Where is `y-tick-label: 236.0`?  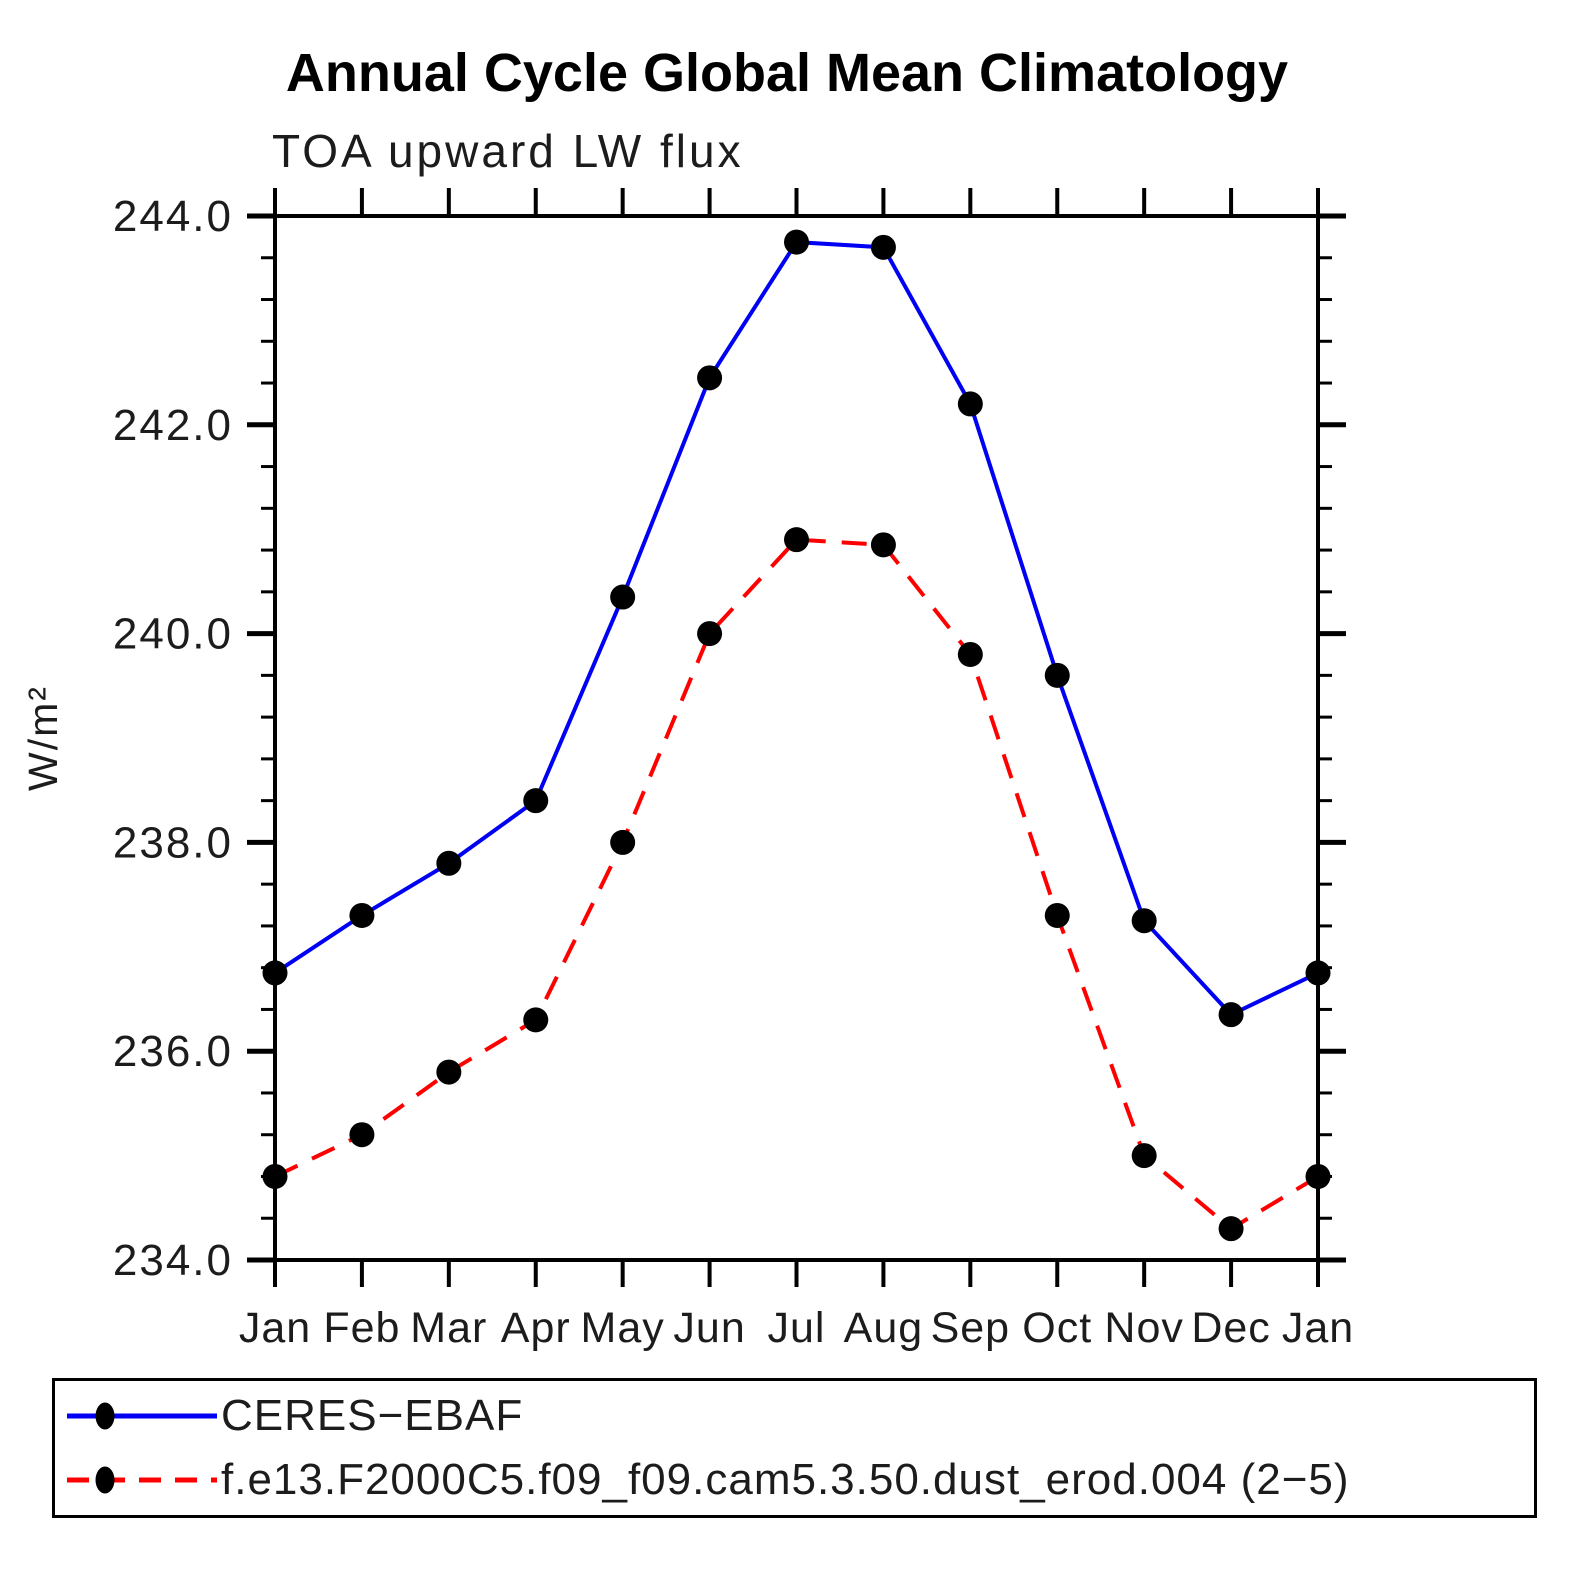 y-tick-label: 236.0 is located at coordinates (173, 1051).